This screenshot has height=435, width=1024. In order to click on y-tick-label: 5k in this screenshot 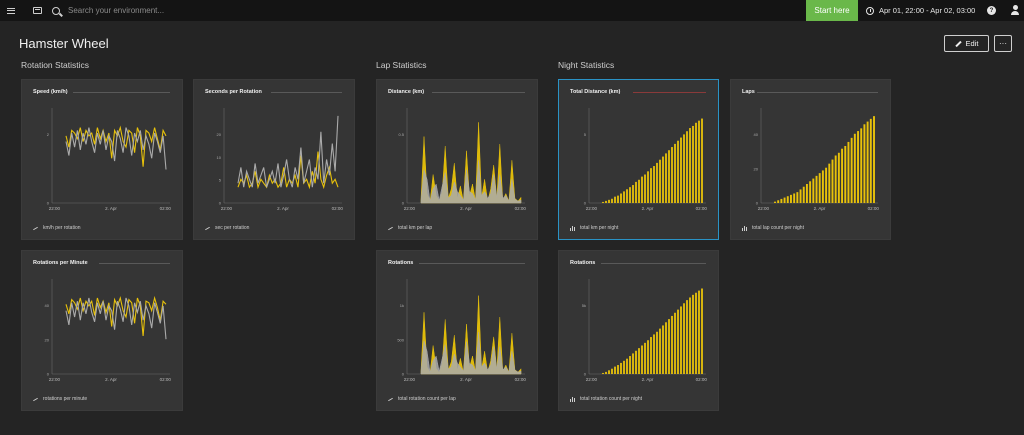, I will do `click(584, 305)`.